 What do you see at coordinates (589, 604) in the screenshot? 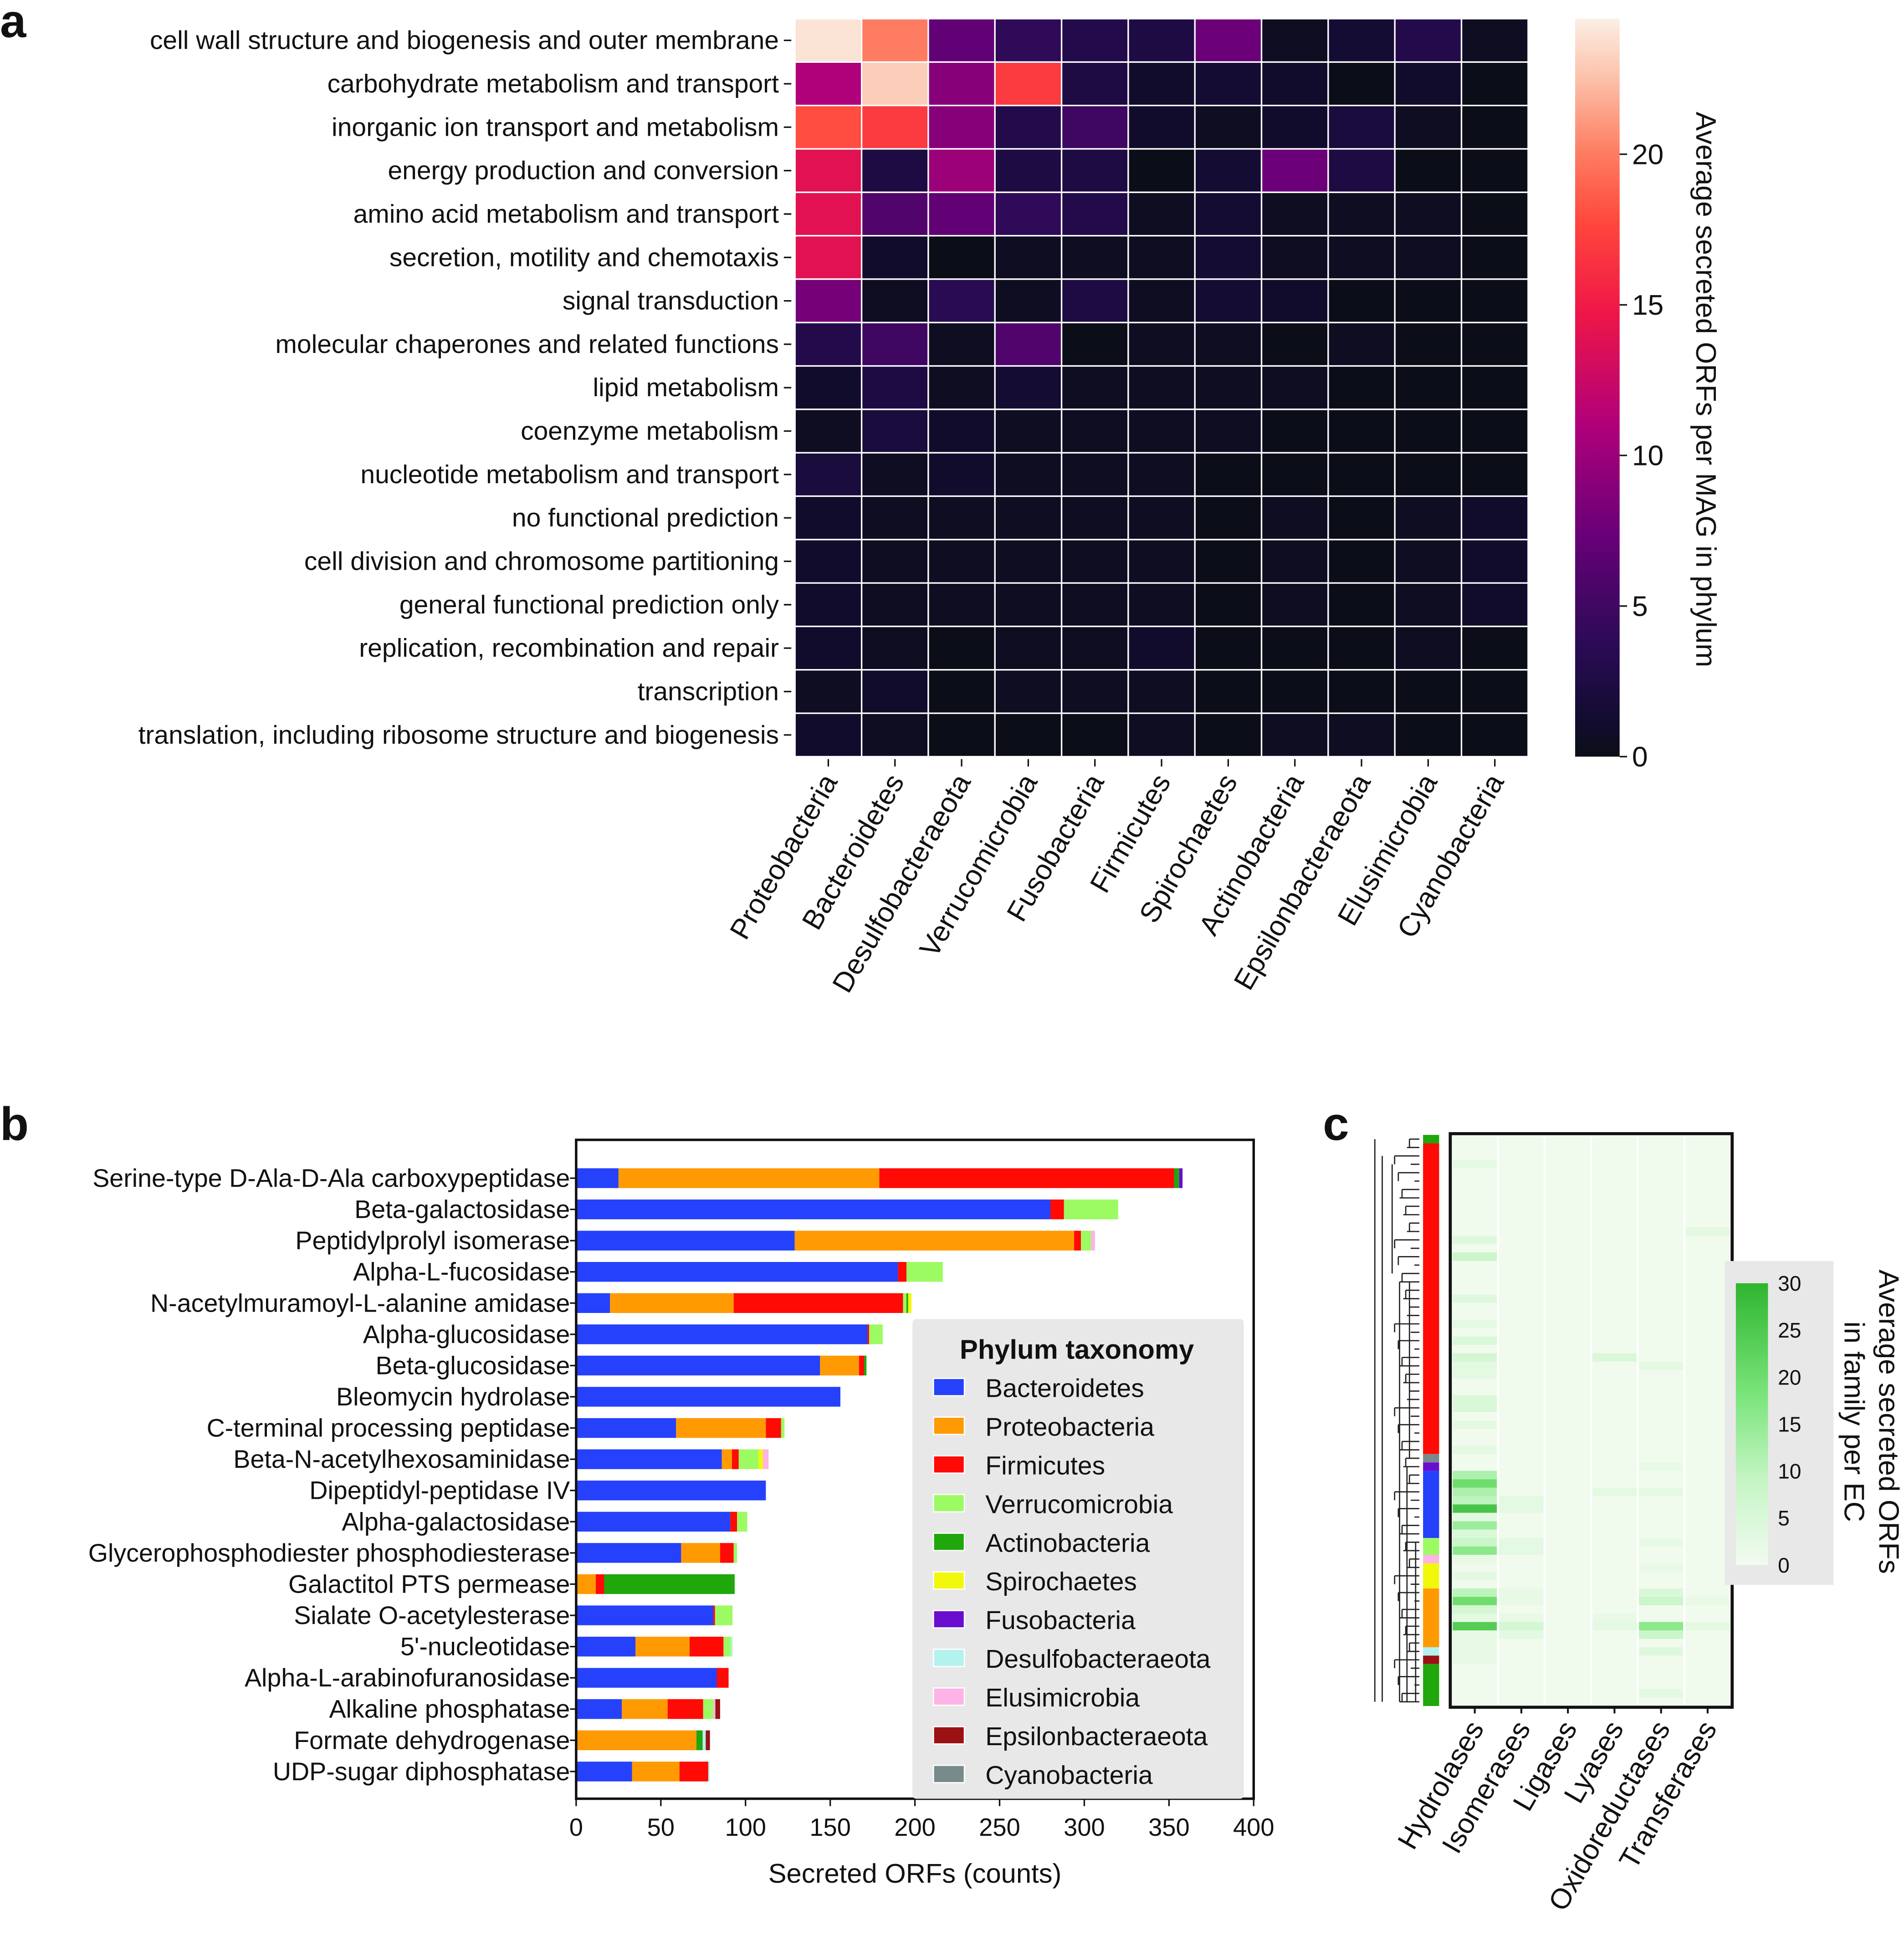
I see `row-label: general functional prediction only` at bounding box center [589, 604].